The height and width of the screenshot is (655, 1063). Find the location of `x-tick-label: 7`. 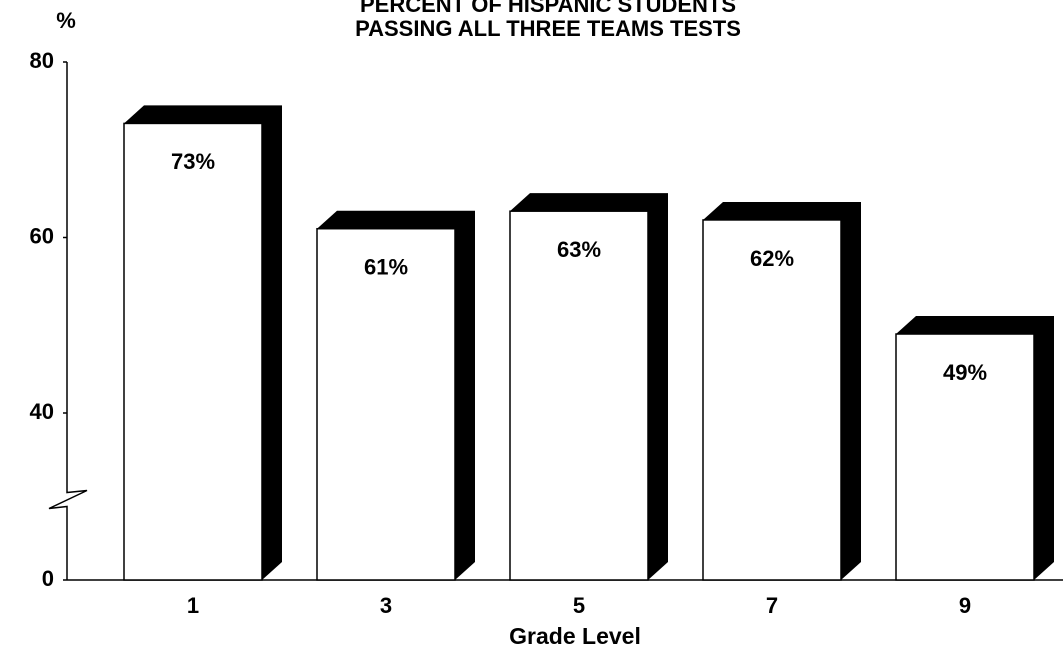

x-tick-label: 7 is located at coordinates (772, 605).